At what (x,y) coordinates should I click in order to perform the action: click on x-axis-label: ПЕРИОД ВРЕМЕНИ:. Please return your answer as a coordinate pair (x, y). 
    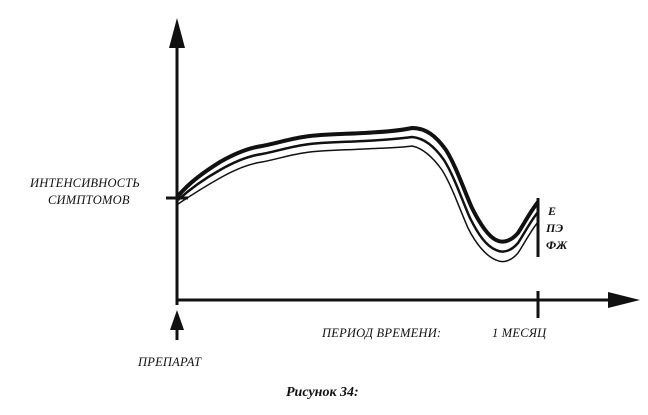
    Looking at the image, I should click on (382, 333).